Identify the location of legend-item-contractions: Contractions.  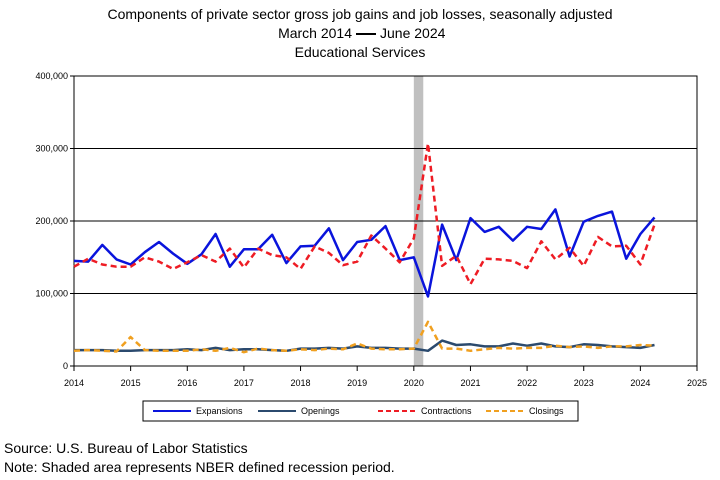
(425, 411).